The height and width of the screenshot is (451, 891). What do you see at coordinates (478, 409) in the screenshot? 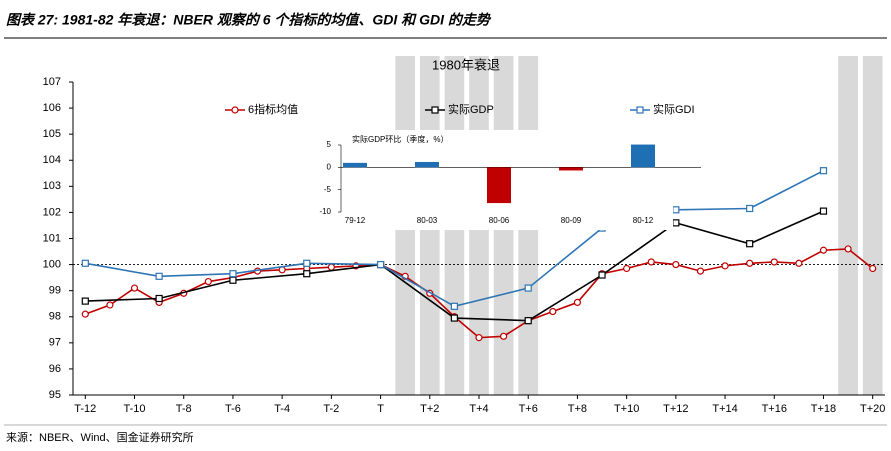
I see `x-tick-label: T+4` at bounding box center [478, 409].